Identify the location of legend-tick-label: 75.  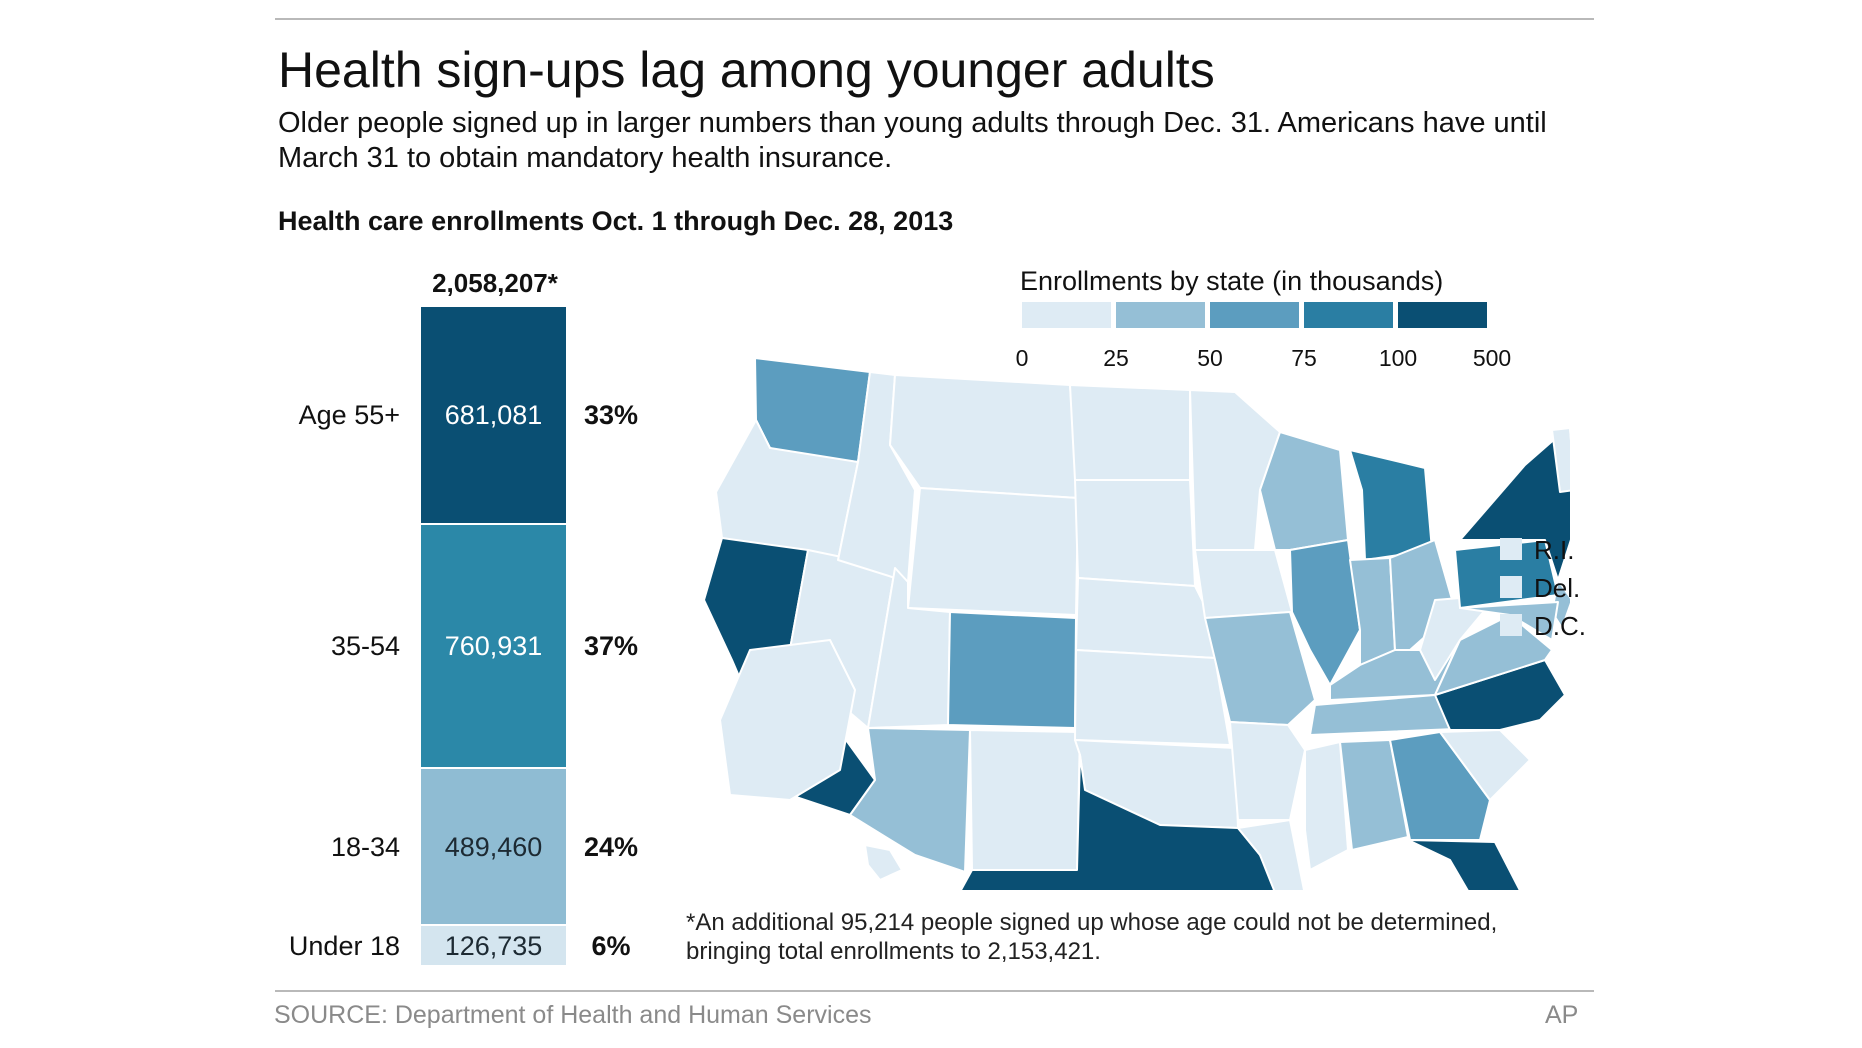
(1304, 358).